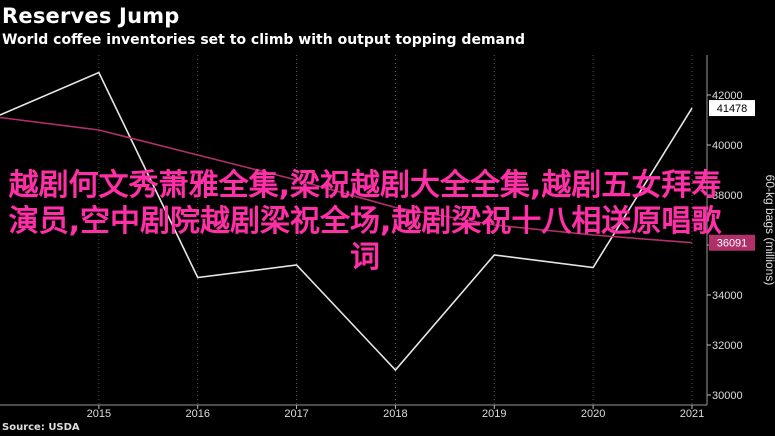 Image resolution: width=775 pixels, height=436 pixels. Describe the element at coordinates (99, 414) in the screenshot. I see `x-tick-label: 2015` at that location.